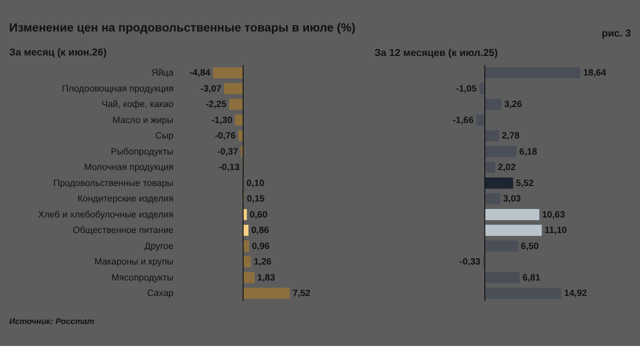  What do you see at coordinates (162, 73) in the screenshot?
I see `y-tick-label: Яйца` at bounding box center [162, 73].